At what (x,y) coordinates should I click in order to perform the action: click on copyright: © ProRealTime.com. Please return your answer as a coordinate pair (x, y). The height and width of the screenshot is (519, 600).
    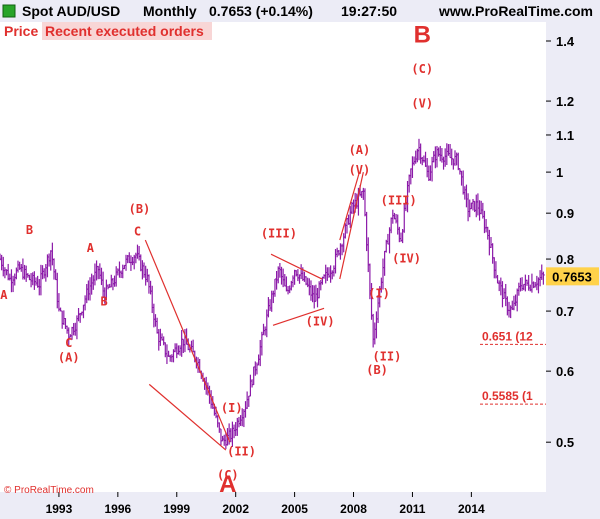
    Looking at the image, I should click on (49, 490).